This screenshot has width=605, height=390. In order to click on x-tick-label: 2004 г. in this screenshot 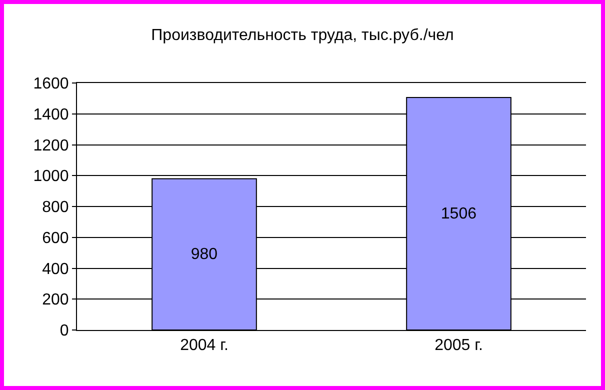, I will do `click(204, 345)`.